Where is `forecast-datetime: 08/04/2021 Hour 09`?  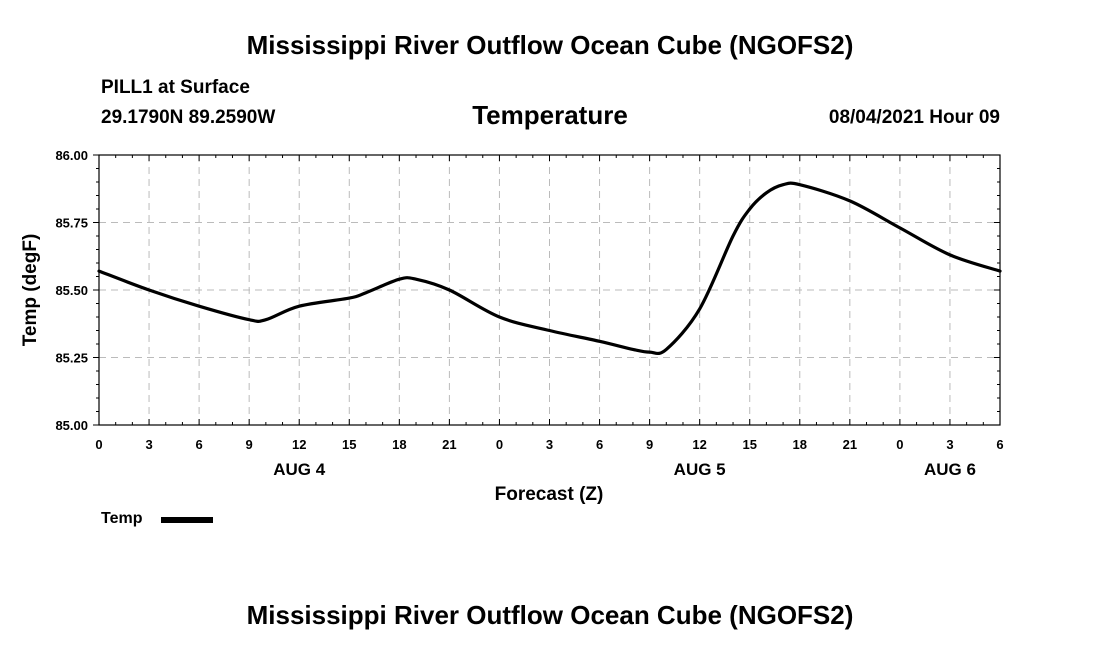 forecast-datetime: 08/04/2021 Hour 09 is located at coordinates (914, 117).